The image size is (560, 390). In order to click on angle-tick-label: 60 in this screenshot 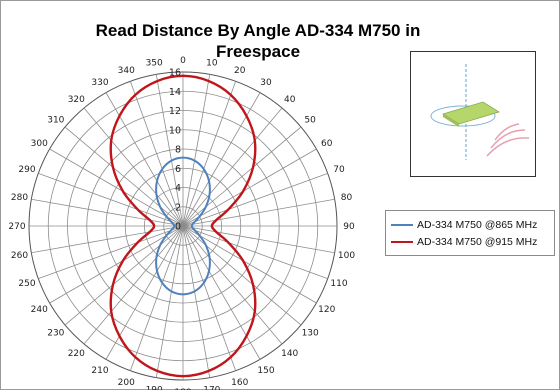, I will do `click(327, 144)`.